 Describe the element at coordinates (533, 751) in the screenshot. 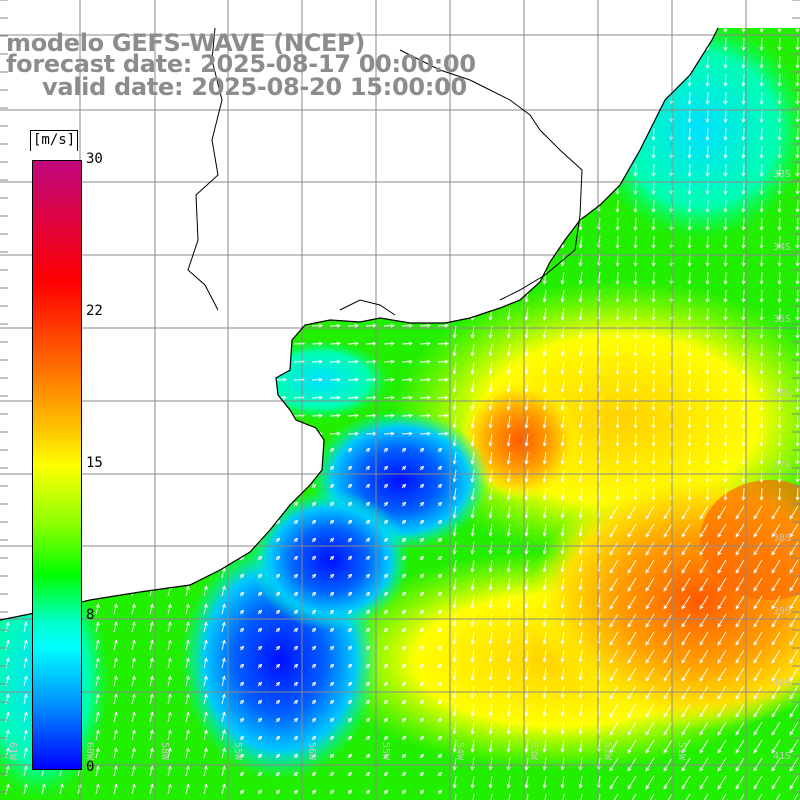

I see `lon-label: 53W` at that location.